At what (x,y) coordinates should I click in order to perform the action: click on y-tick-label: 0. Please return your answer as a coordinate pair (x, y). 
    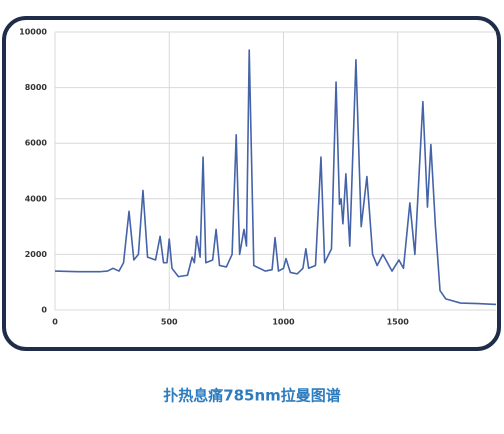
    Looking at the image, I should click on (44, 310).